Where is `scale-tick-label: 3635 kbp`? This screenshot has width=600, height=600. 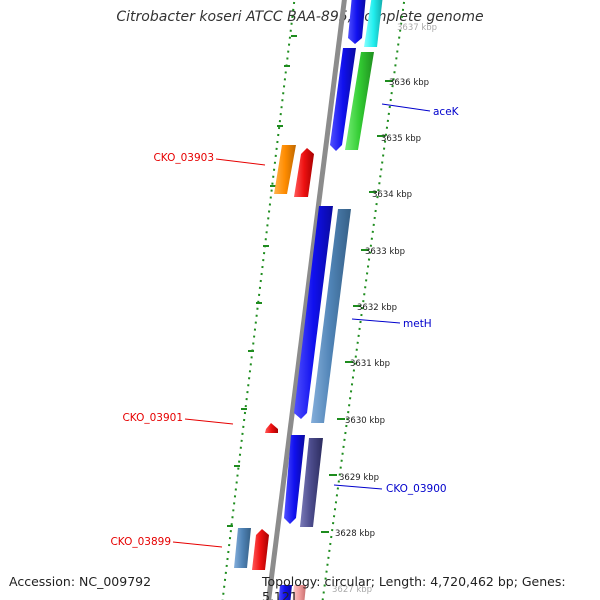
scale-tick-label: 3635 kbp is located at coordinates (401, 139).